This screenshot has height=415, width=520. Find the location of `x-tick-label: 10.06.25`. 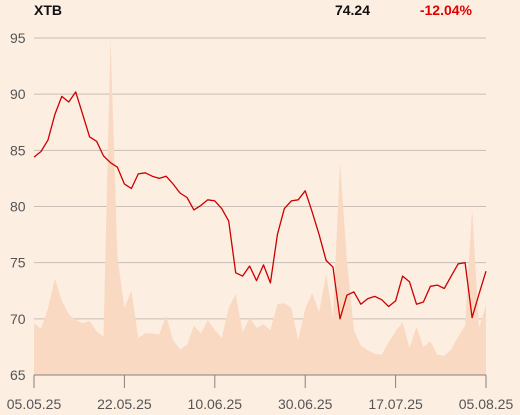

x-tick-label: 10.06.25 is located at coordinates (215, 404).